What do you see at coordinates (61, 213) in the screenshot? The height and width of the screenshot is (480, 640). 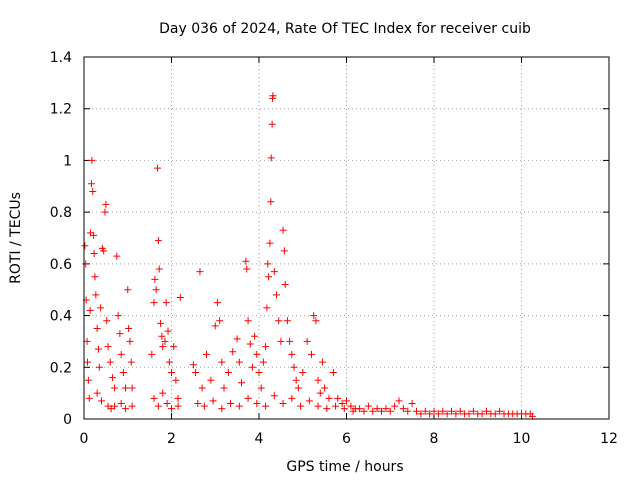 I see `y-tick-label: 0.8` at bounding box center [61, 213].